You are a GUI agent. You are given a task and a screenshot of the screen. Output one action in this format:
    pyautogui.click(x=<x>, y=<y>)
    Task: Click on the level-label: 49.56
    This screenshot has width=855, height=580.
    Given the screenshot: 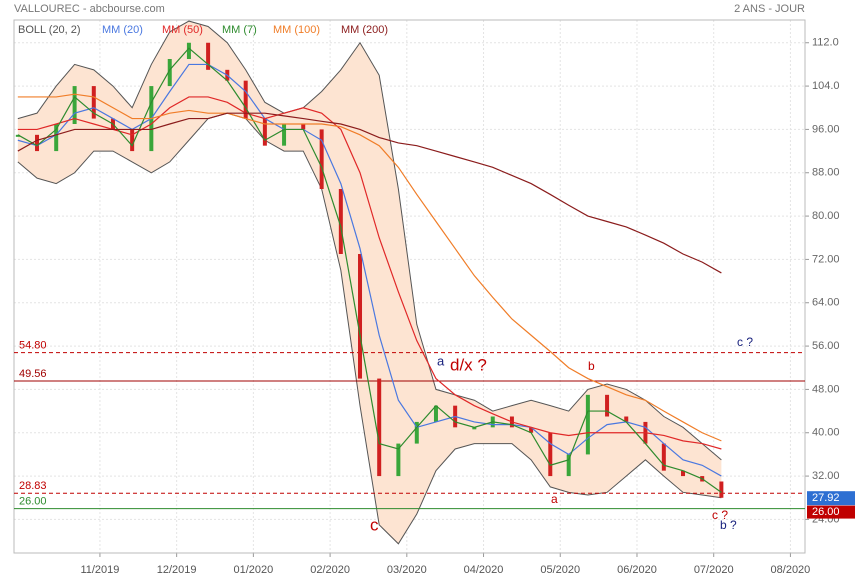 What is the action you would take?
    pyautogui.click(x=33, y=374)
    